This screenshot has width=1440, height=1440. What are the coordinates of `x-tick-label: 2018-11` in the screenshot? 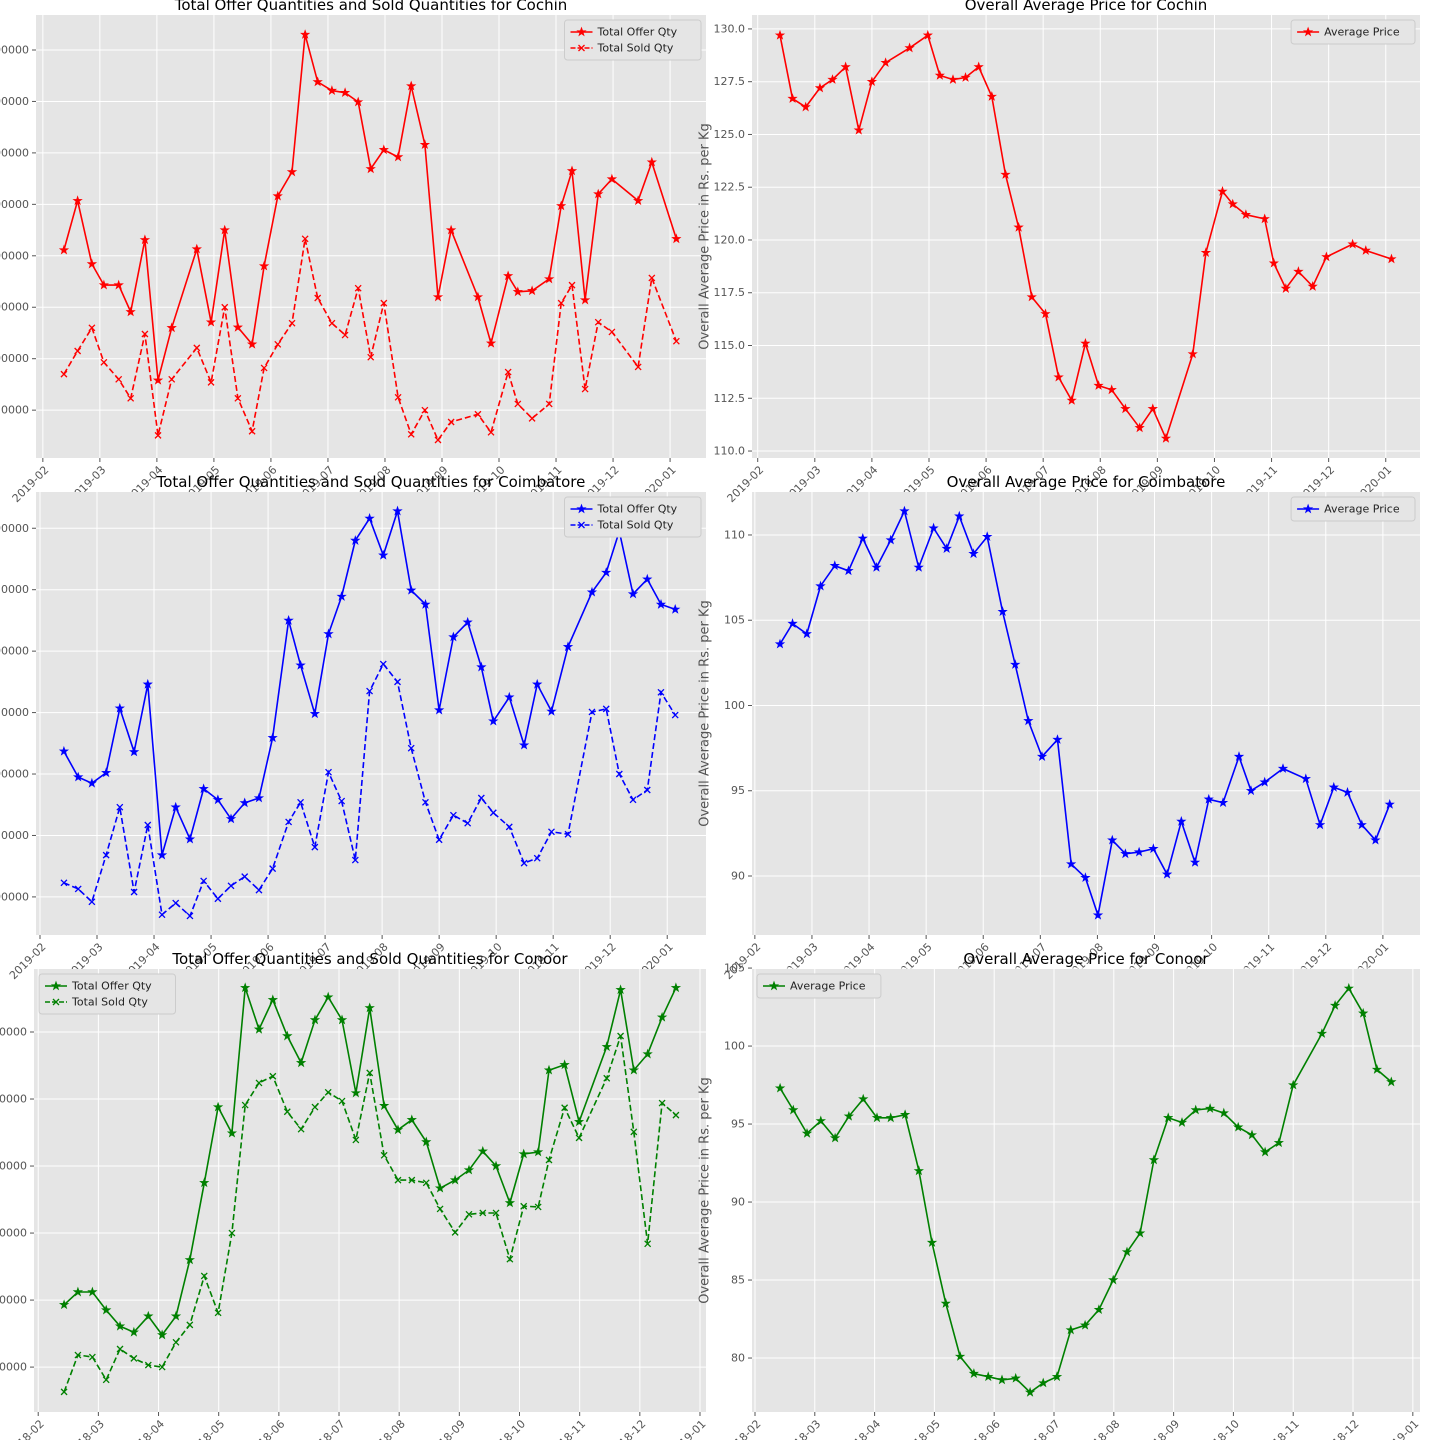 It's located at (1281, 1428).